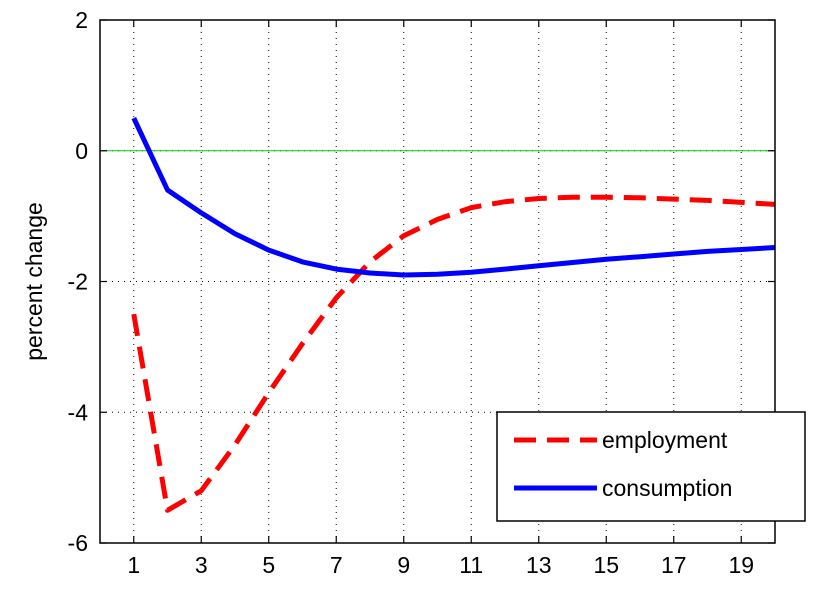  I want to click on x-tick-label: 13, so click(539, 565).